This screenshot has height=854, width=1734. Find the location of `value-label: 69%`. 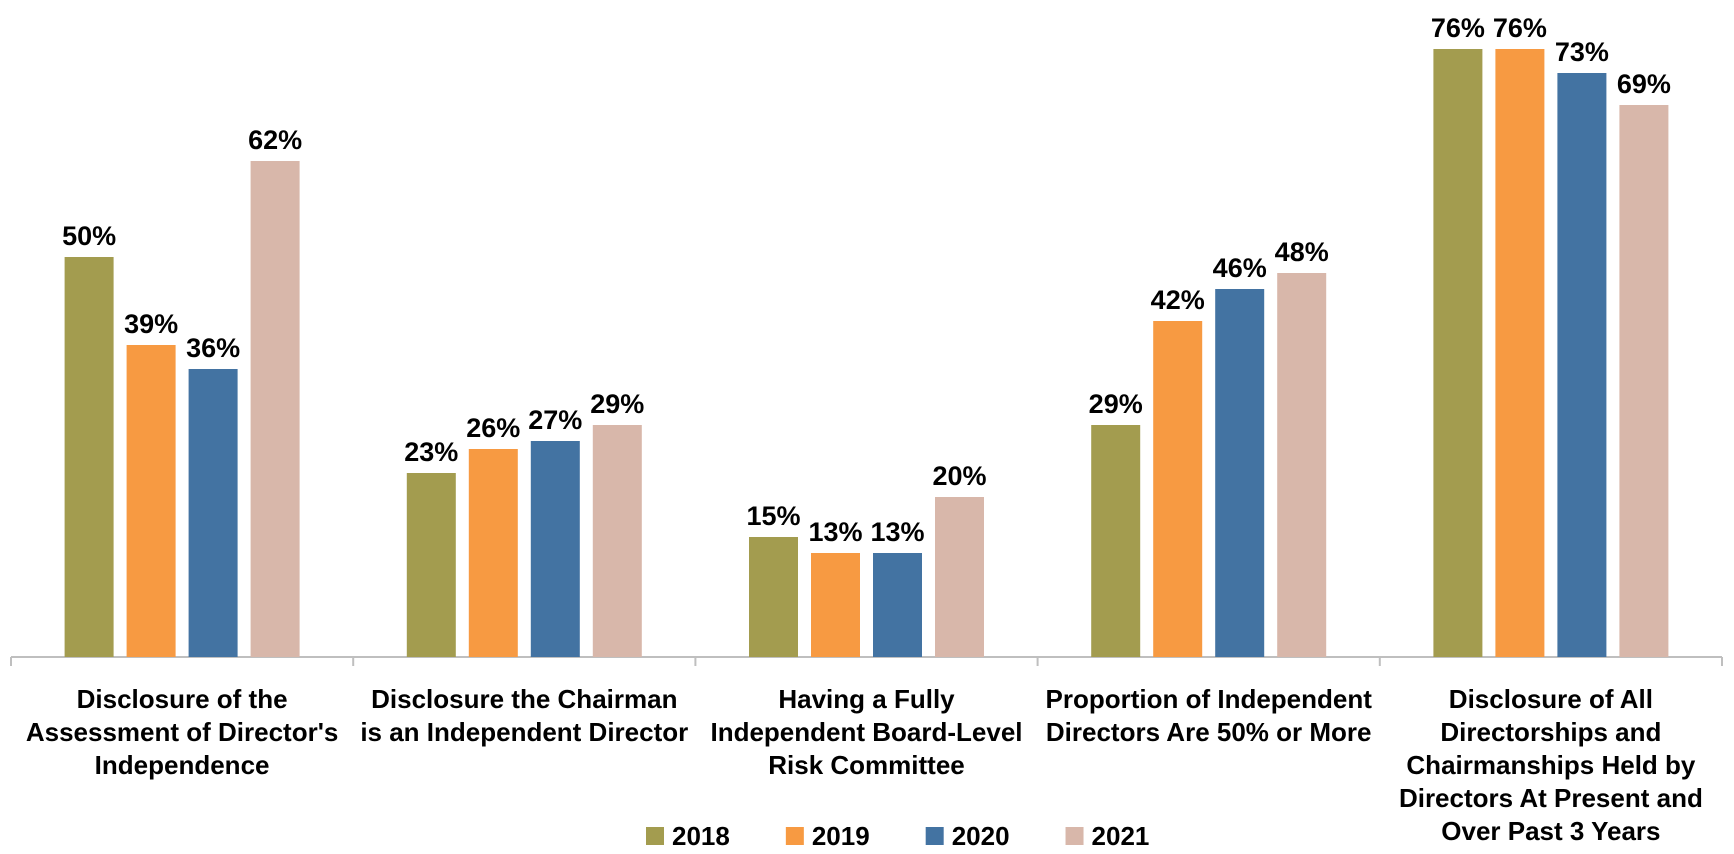

value-label: 69% is located at coordinates (1644, 84).